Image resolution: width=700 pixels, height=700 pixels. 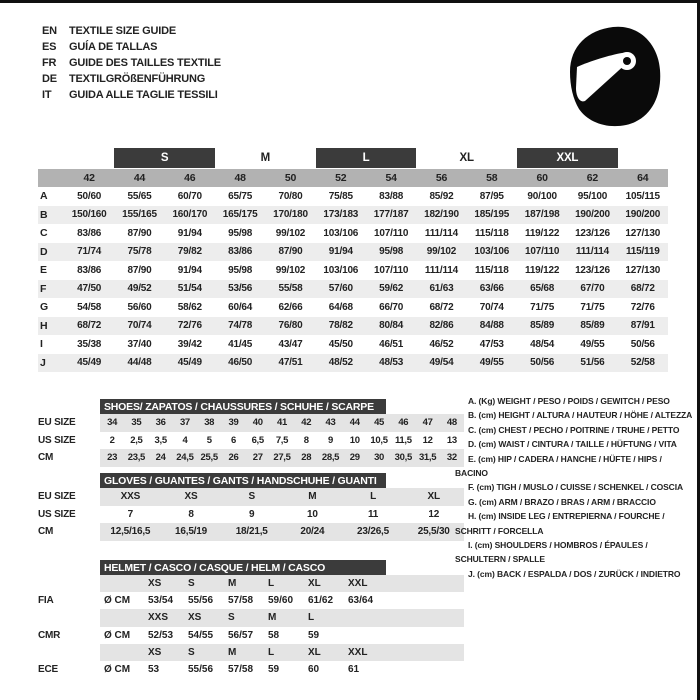 I want to click on measurement-value: 53/56, so click(x=240, y=289).